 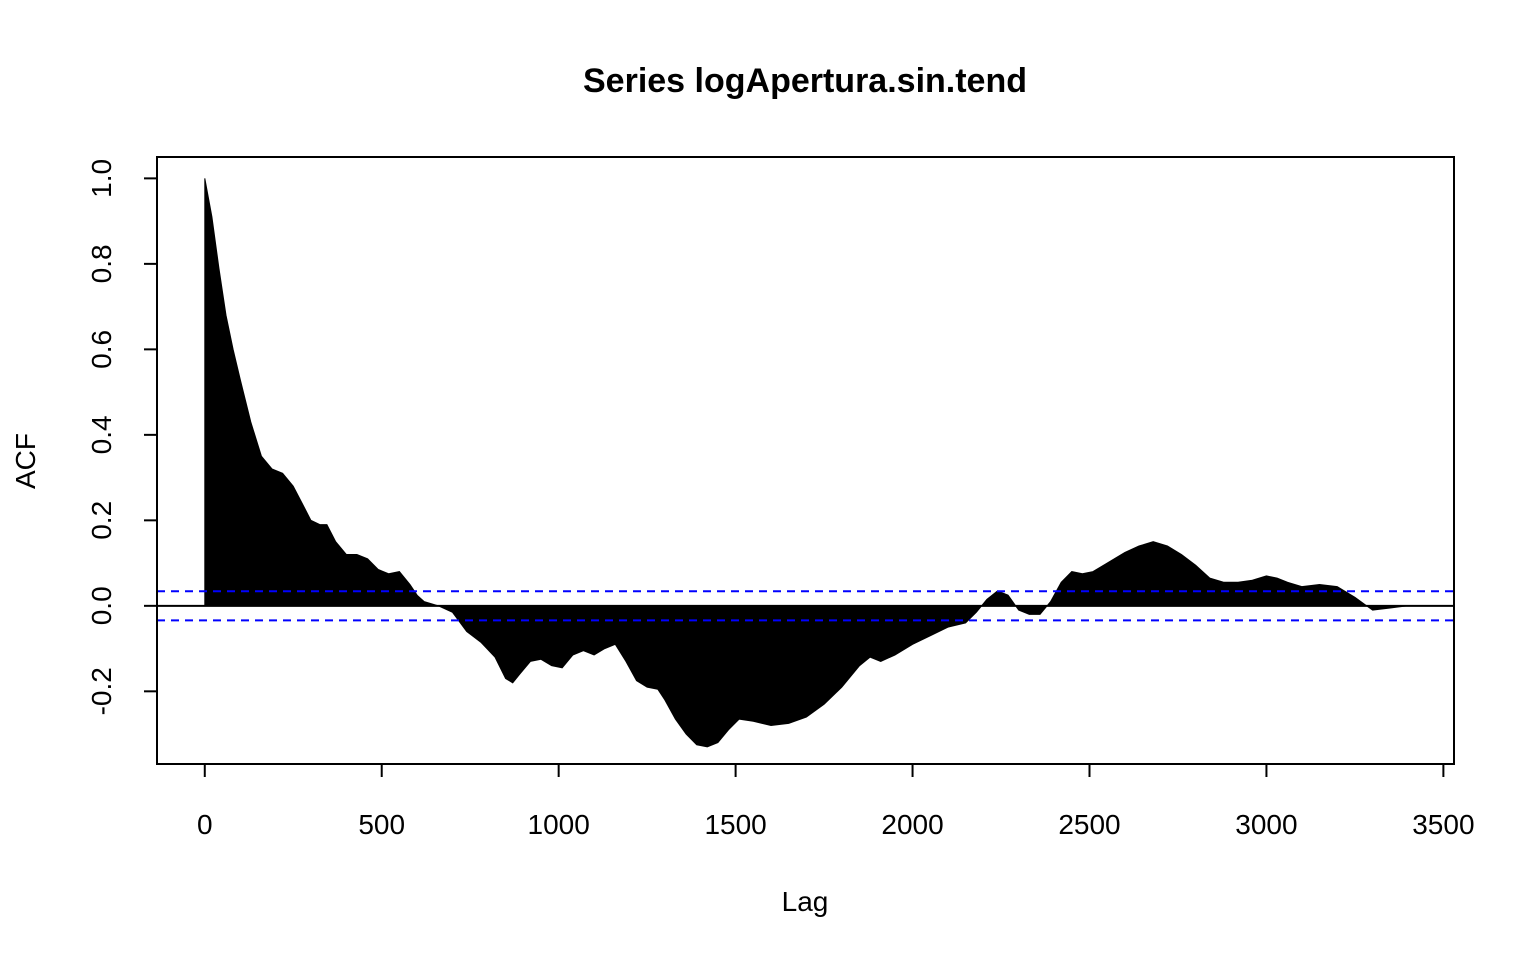 I want to click on y-axis-title: ACF, so click(x=25, y=461).